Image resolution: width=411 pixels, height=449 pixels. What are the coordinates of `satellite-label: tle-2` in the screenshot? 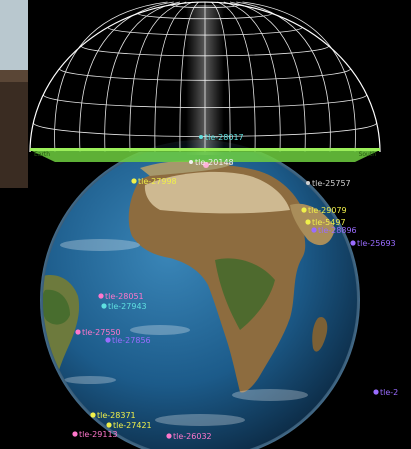 It's located at (389, 392).